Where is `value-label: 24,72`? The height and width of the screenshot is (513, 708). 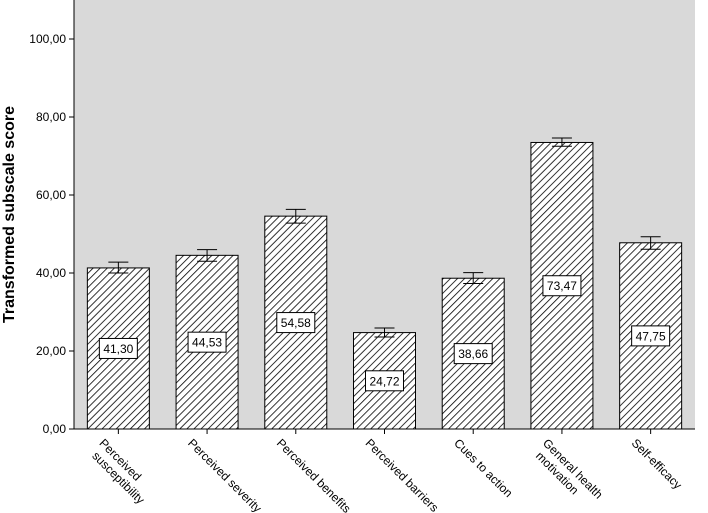
value-label: 24,72 is located at coordinates (384, 381).